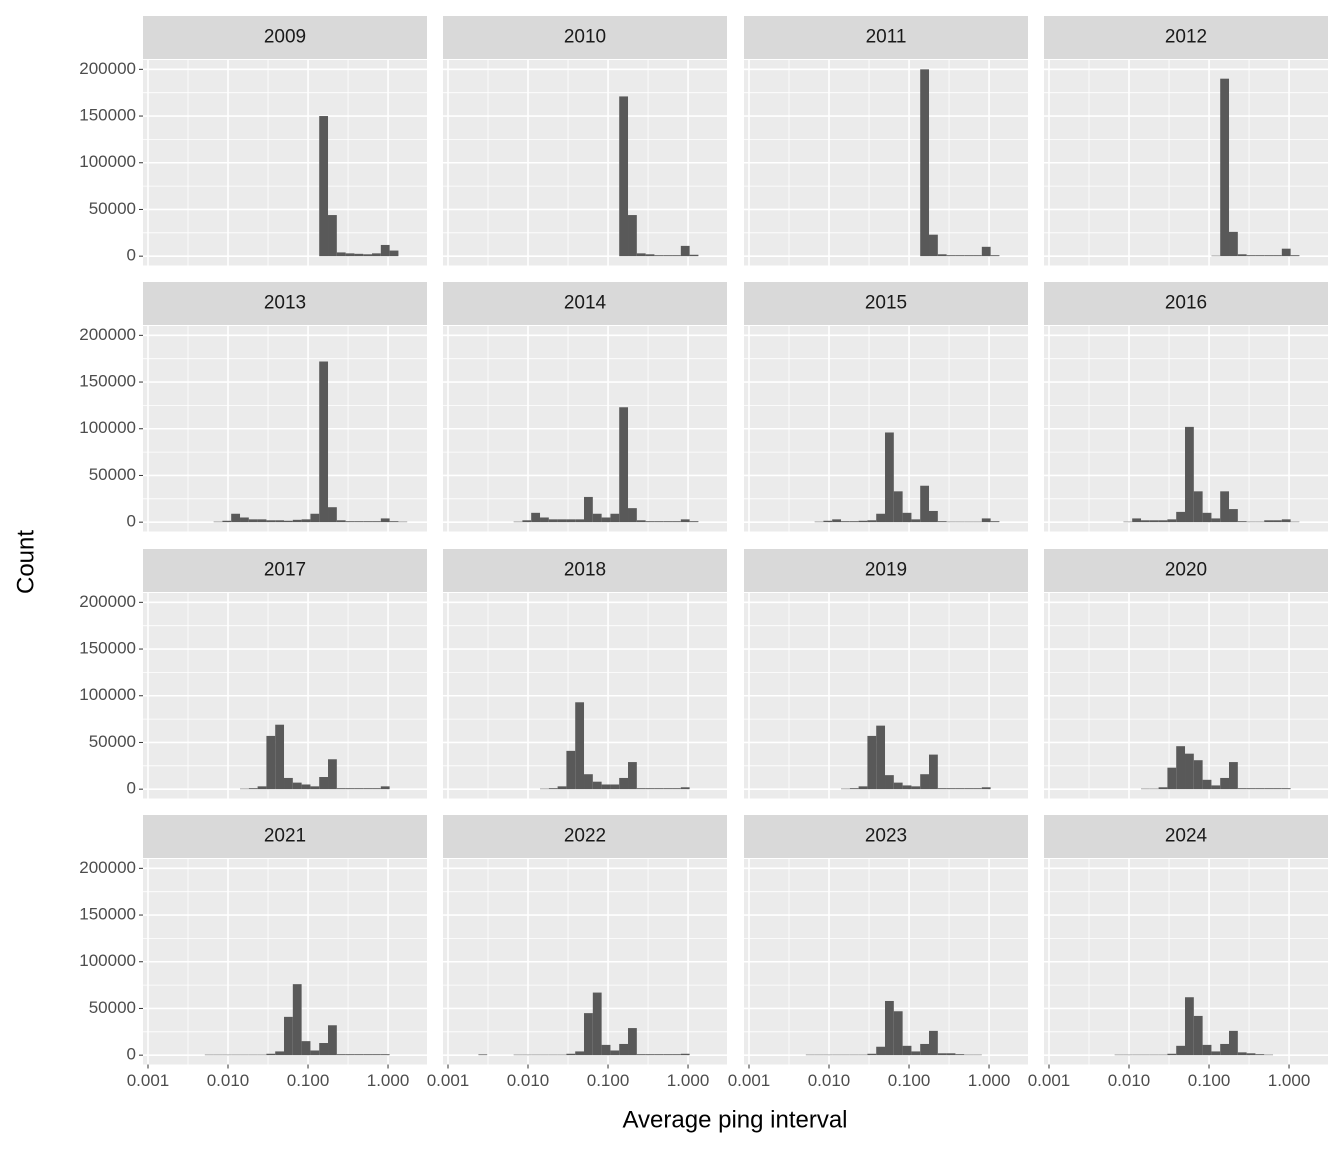  What do you see at coordinates (112, 741) in the screenshot?
I see `y-tick-label: 50000` at bounding box center [112, 741].